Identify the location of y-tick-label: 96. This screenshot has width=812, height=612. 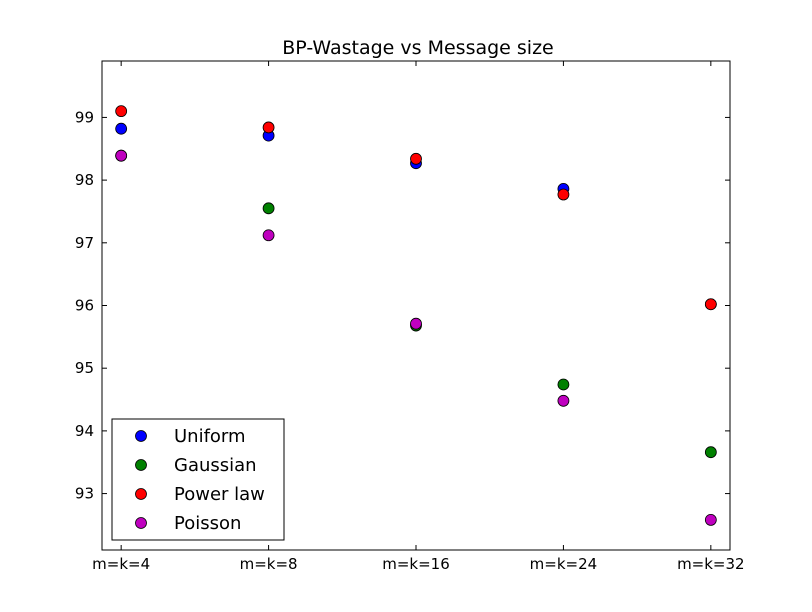
(84, 306).